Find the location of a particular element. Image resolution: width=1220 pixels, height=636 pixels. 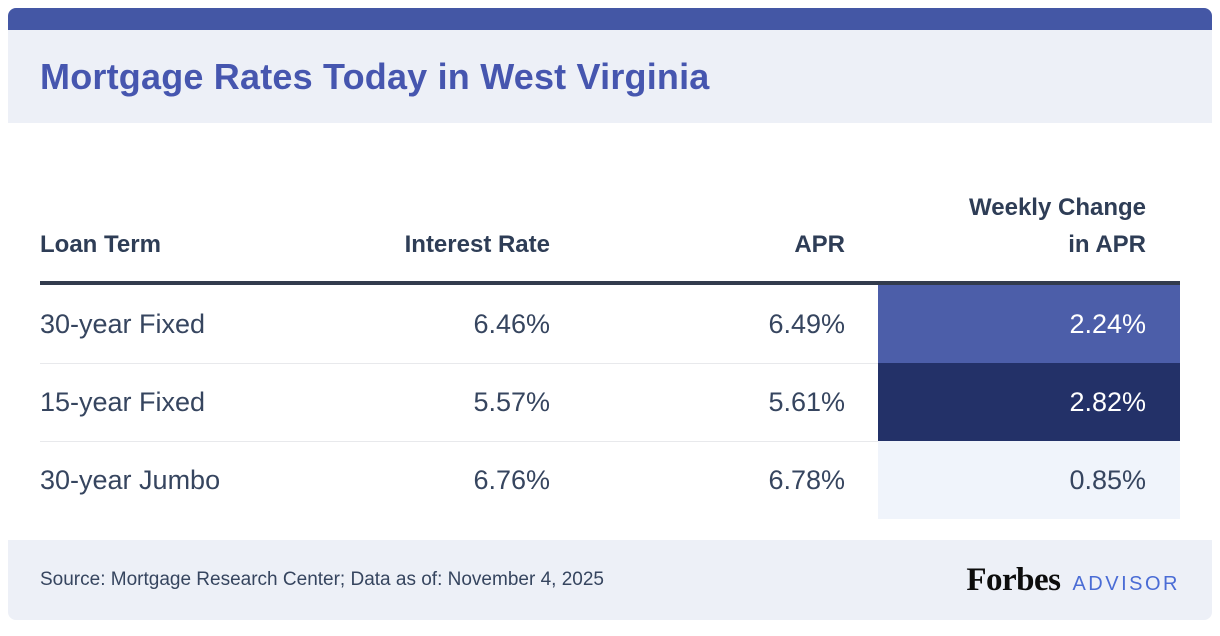

table-row: 30-year Jumbo 6.76% 6.78% 0.85% is located at coordinates (610, 480).